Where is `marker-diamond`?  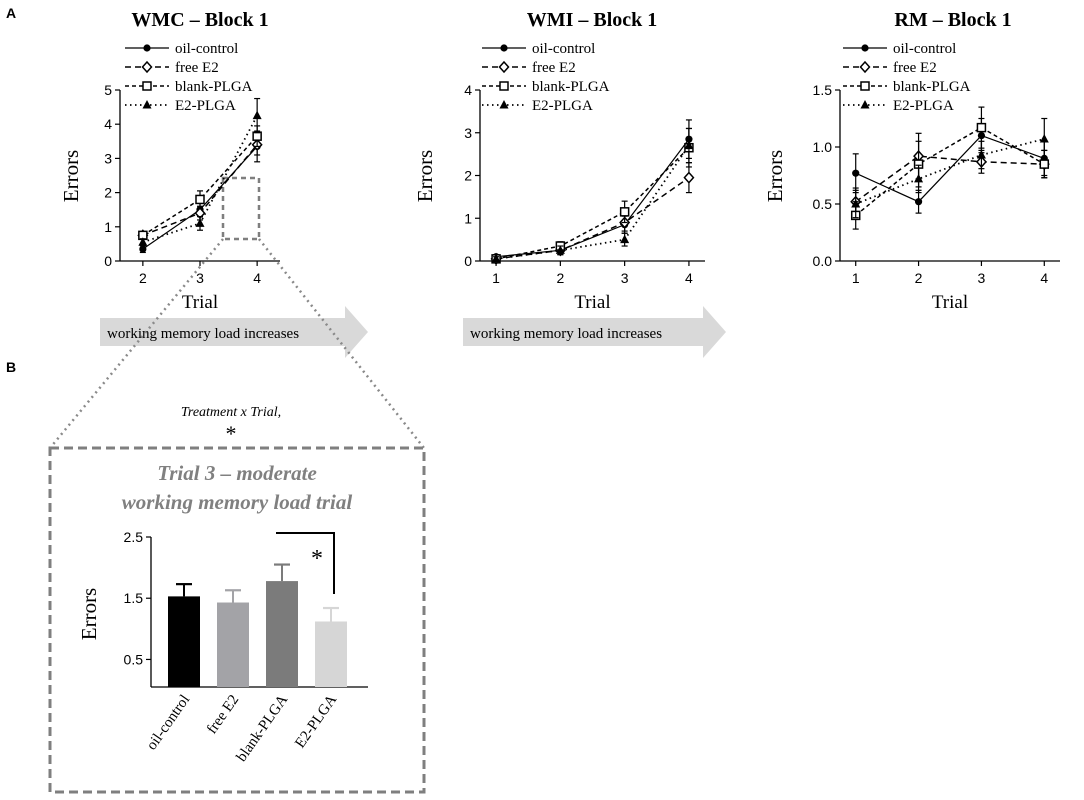
marker-diamond is located at coordinates (689, 177).